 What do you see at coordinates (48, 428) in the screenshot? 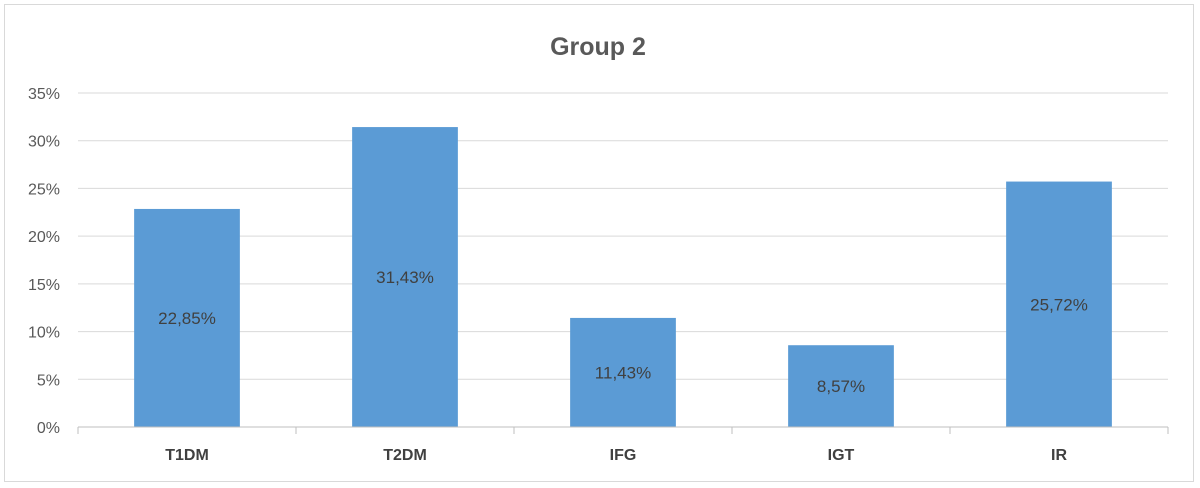
I see `y-tick-label: 0%` at bounding box center [48, 428].